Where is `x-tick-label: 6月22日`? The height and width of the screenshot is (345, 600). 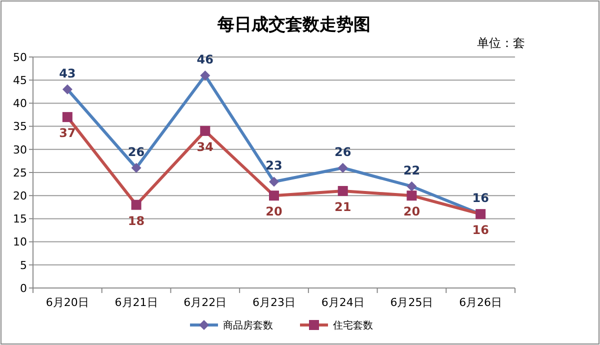
x-tick-label: 6月22日 is located at coordinates (205, 302).